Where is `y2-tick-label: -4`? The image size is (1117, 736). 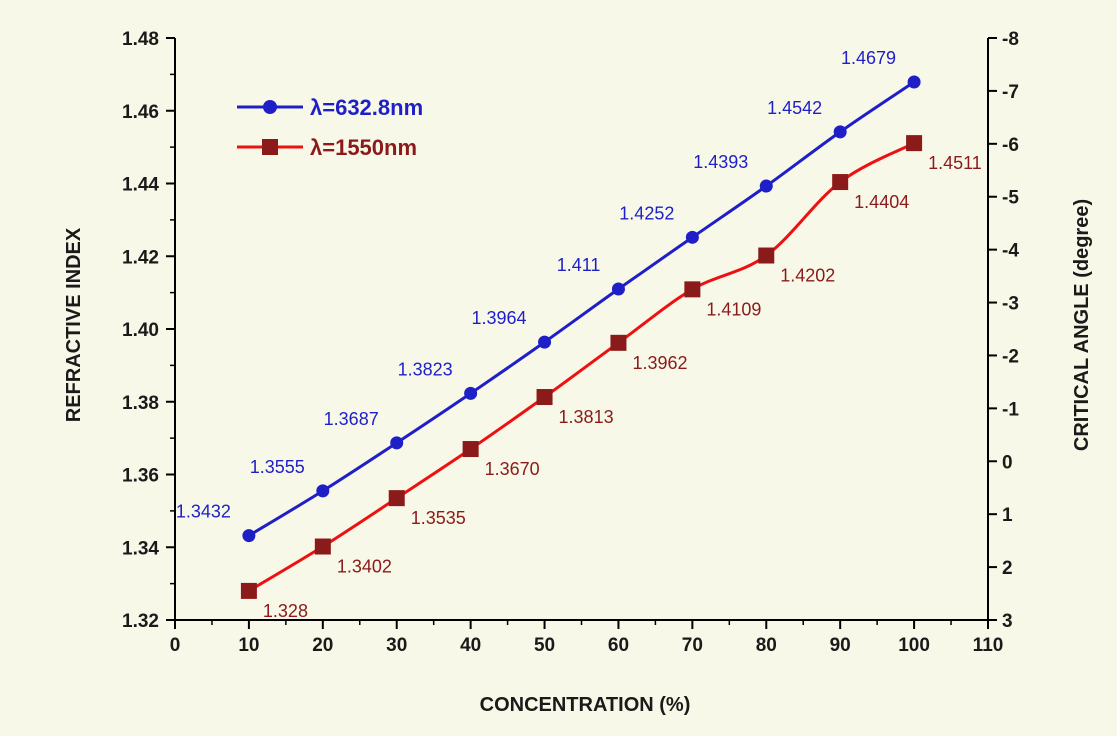 y2-tick-label: -4 is located at coordinates (1010, 251).